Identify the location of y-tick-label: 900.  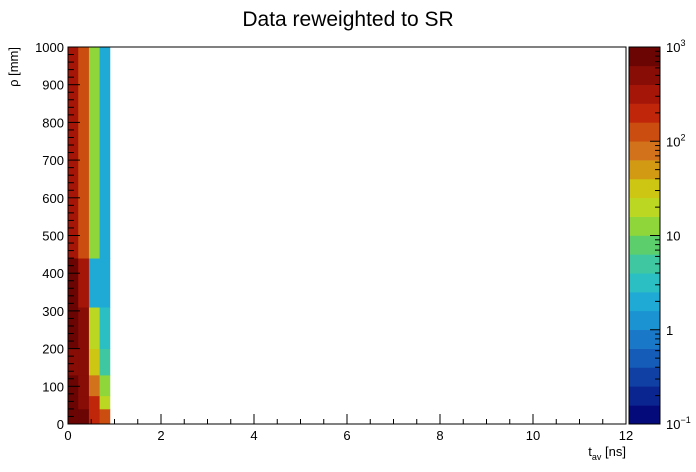
(53, 85).